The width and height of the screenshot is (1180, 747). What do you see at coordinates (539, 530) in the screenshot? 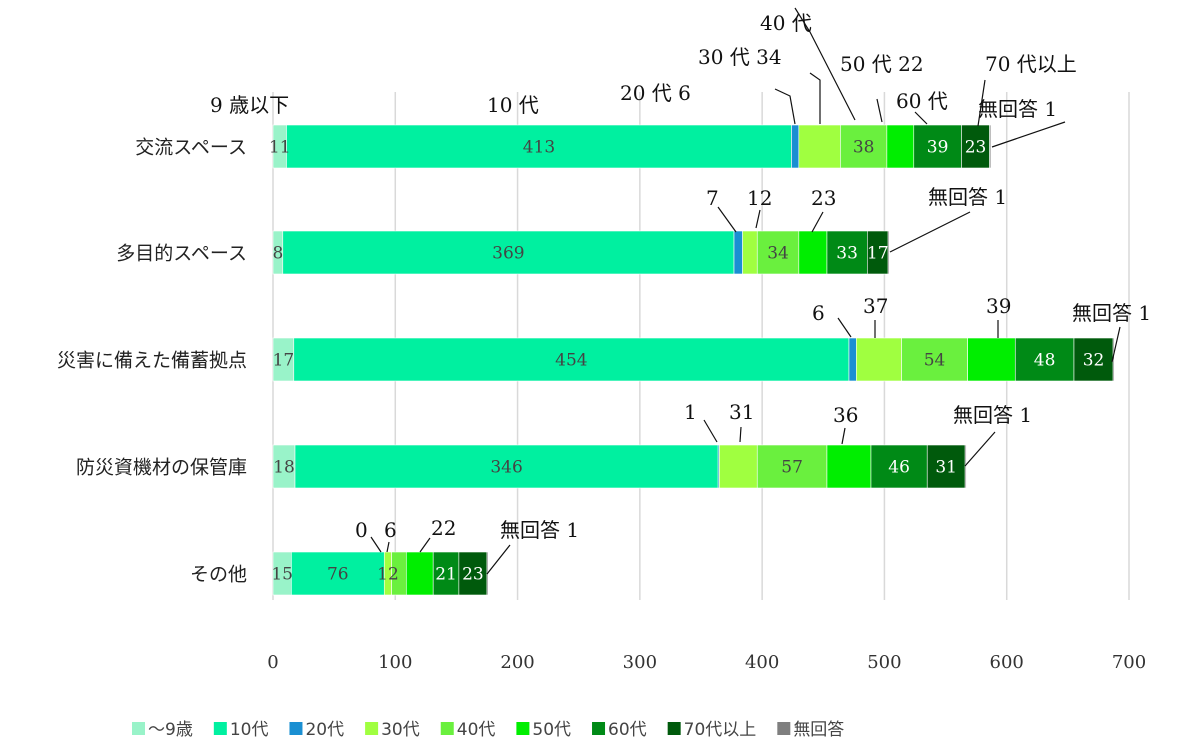
I see `callout-label-24: 無回答 1` at bounding box center [539, 530].